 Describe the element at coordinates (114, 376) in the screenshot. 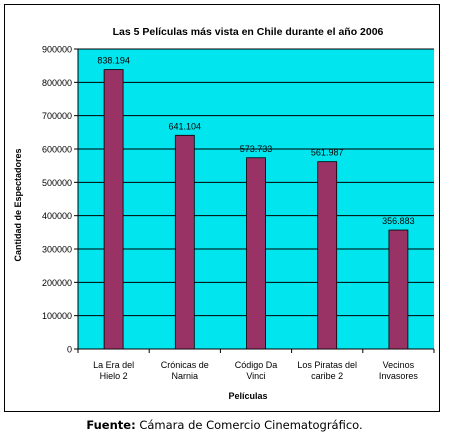

I see `x-tick-label-line: Hielo 2` at that location.